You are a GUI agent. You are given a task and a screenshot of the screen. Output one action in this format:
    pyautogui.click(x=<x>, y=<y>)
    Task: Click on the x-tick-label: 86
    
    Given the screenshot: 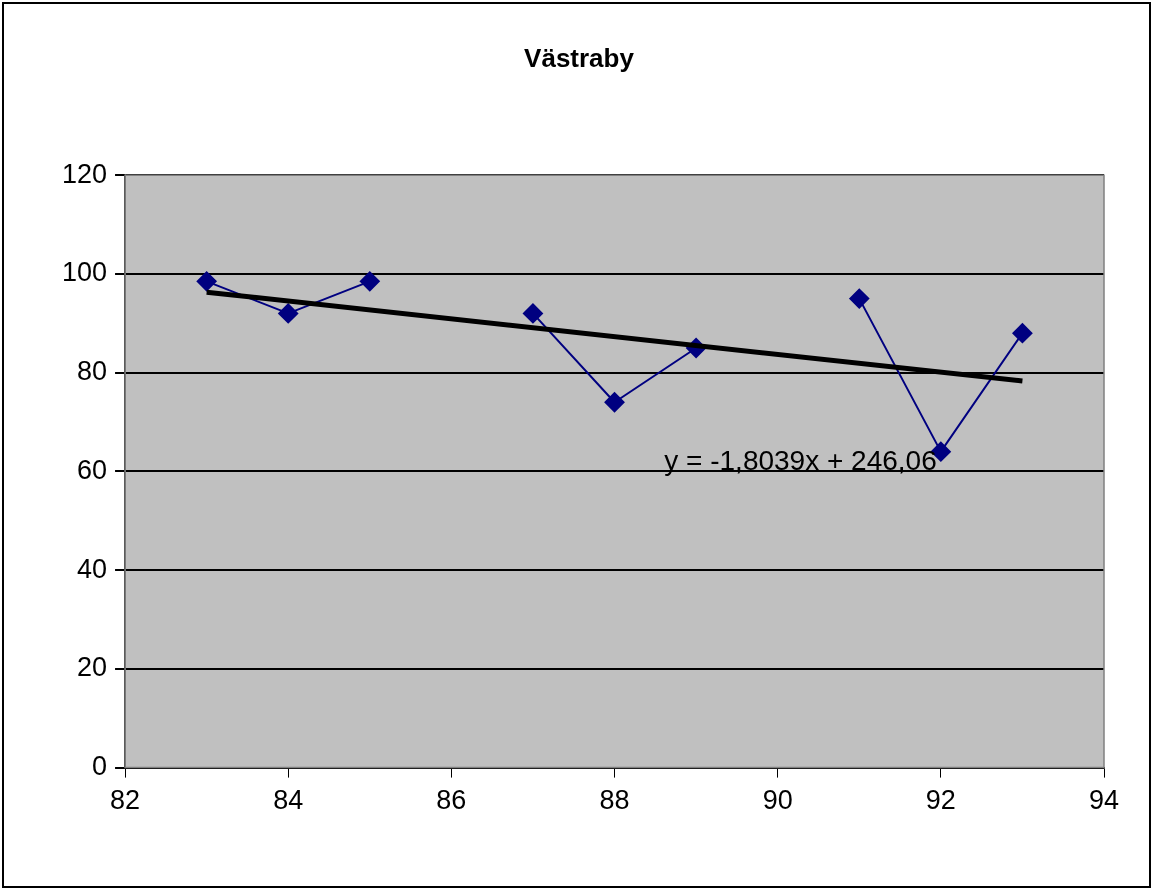 What is the action you would take?
    pyautogui.click(x=451, y=800)
    